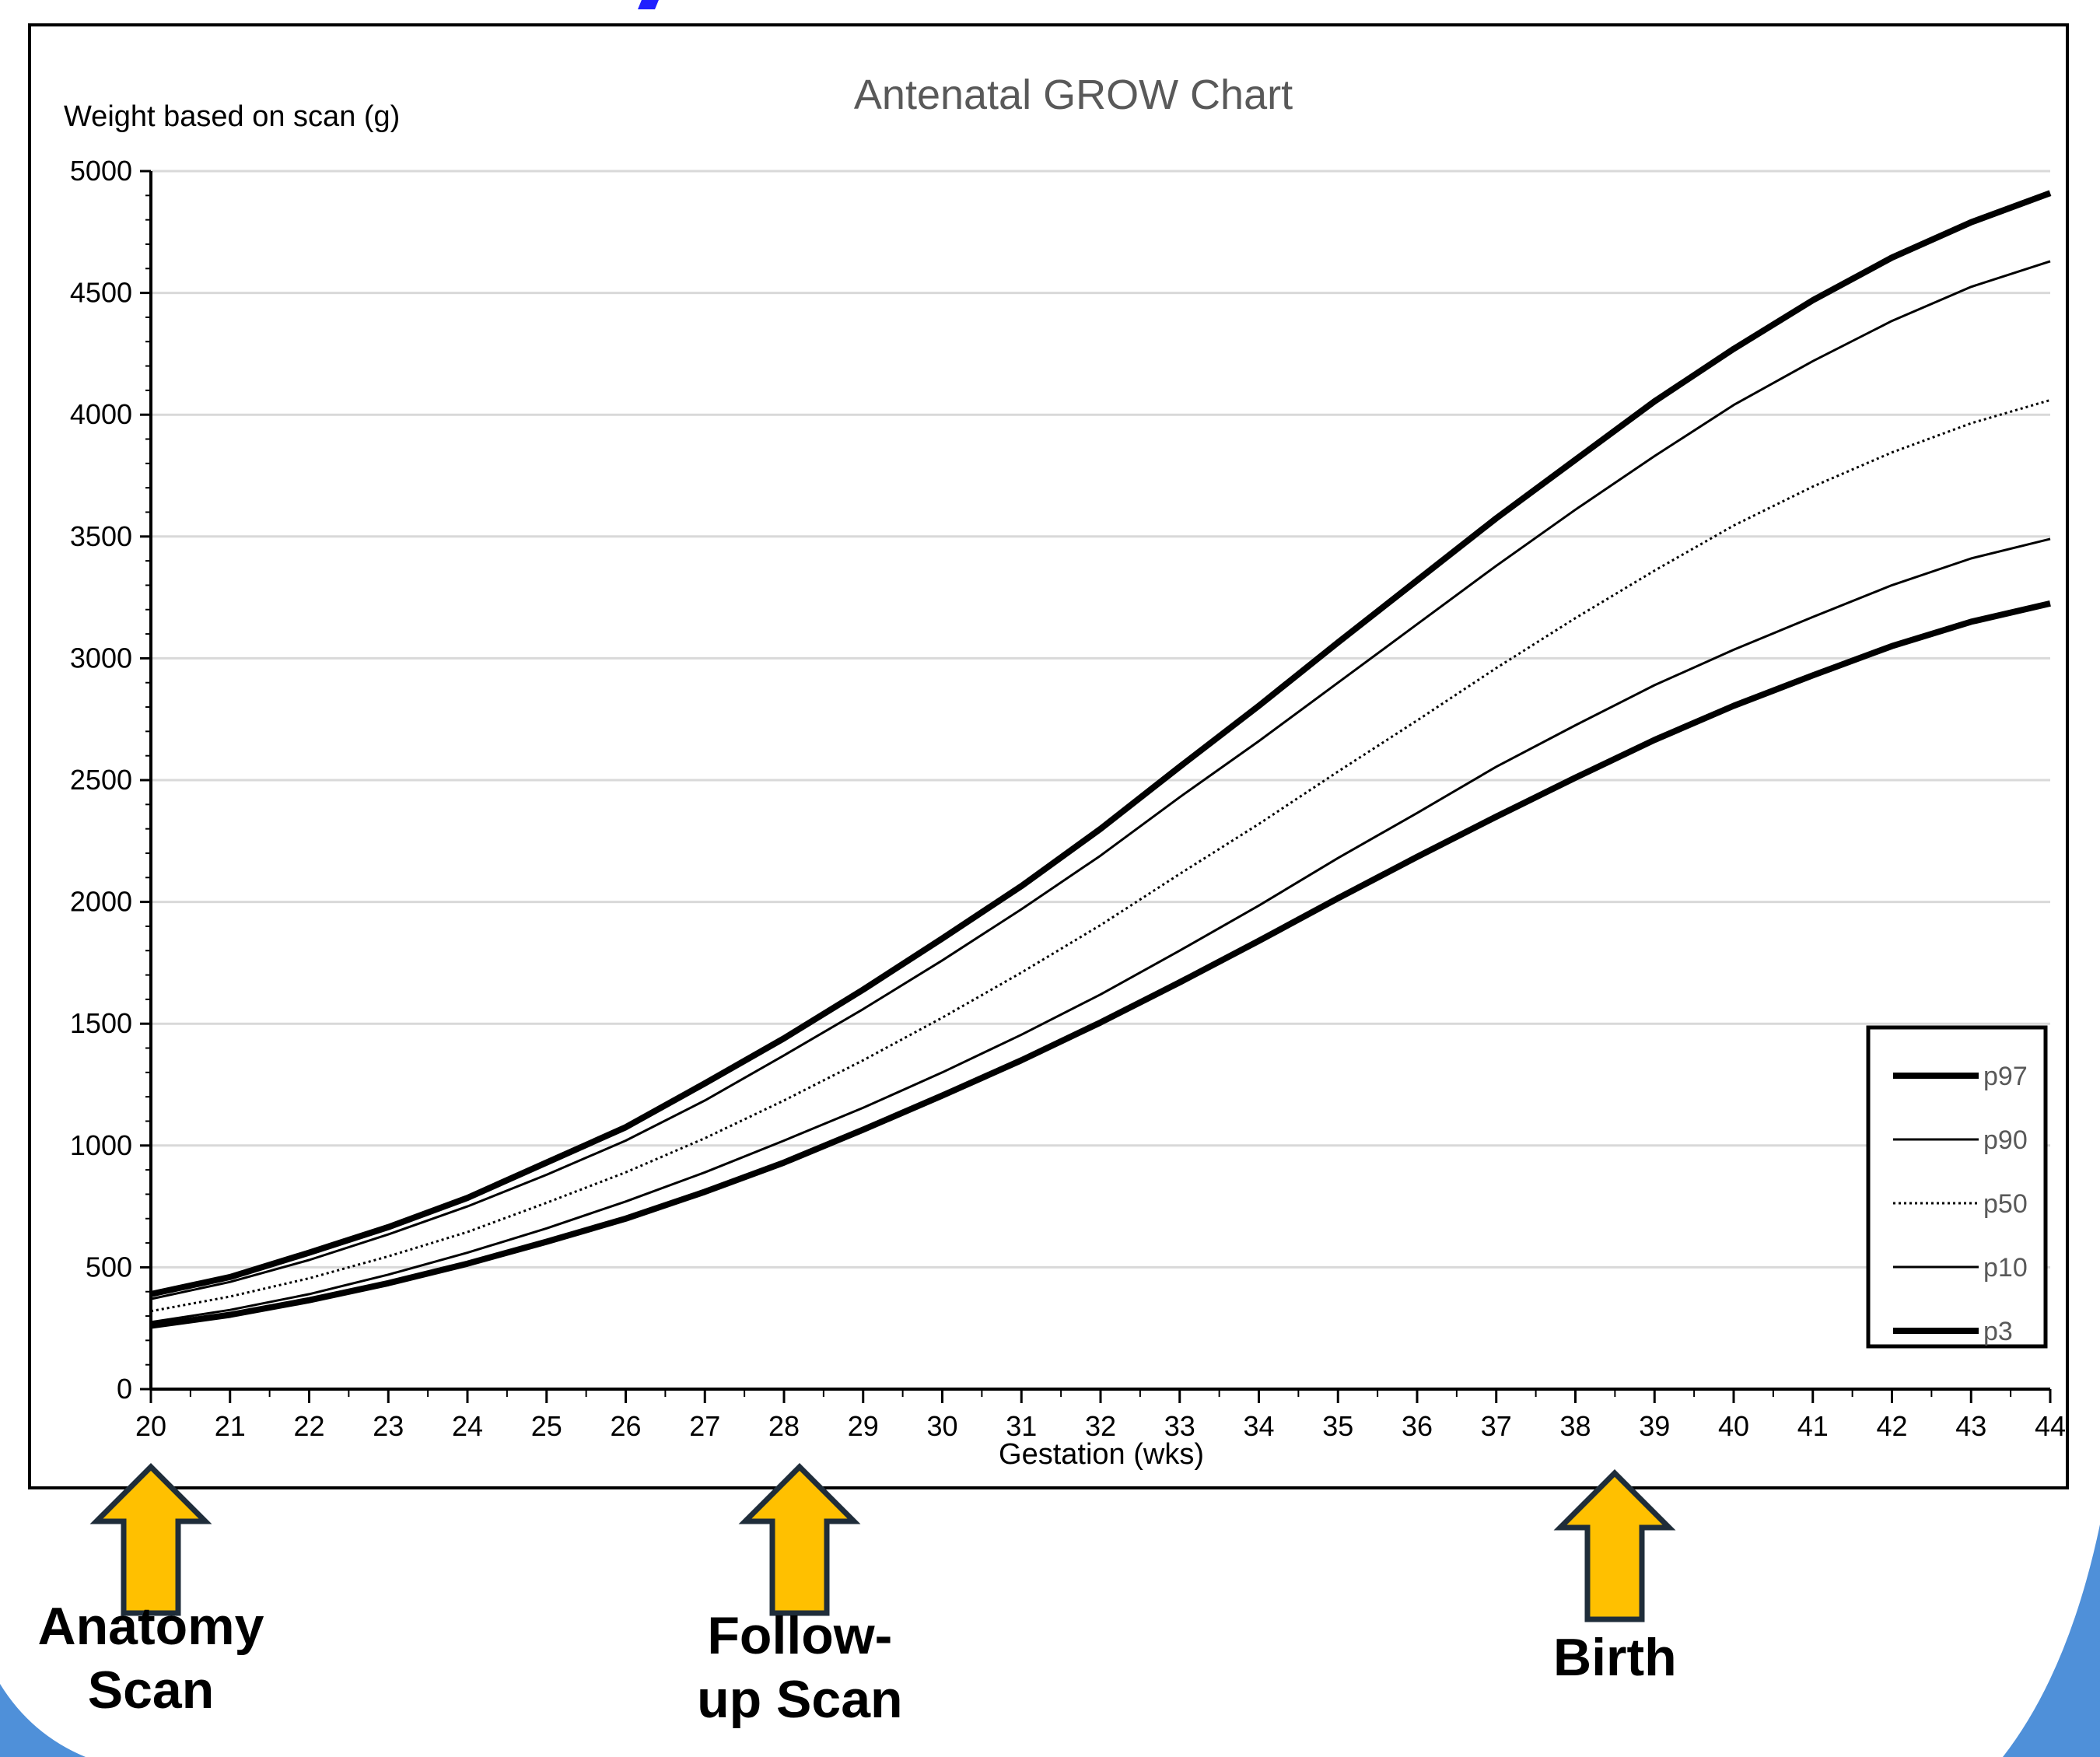 This screenshot has height=1757, width=2100. Describe the element at coordinates (1338, 1426) in the screenshot. I see `x-tick-label-35: 35` at that location.